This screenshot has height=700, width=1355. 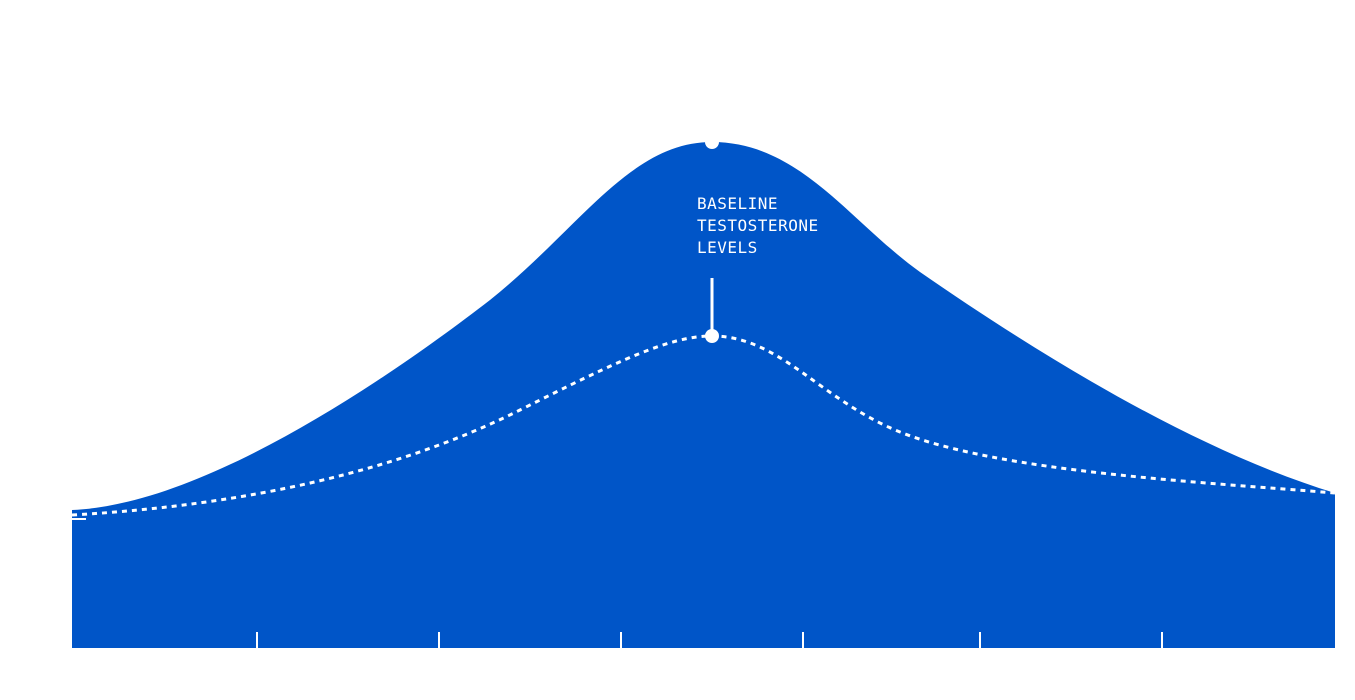 I want to click on bottom-ticks, so click(x=709, y=640).